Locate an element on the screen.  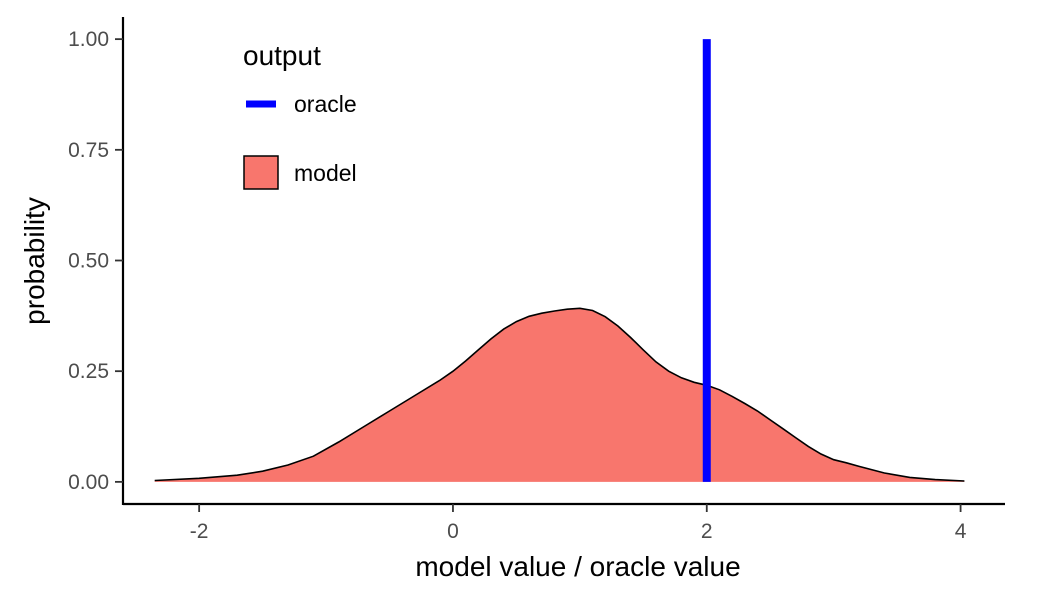
x-axis-ticks: -2 0 2 4 is located at coordinates (578, 523).